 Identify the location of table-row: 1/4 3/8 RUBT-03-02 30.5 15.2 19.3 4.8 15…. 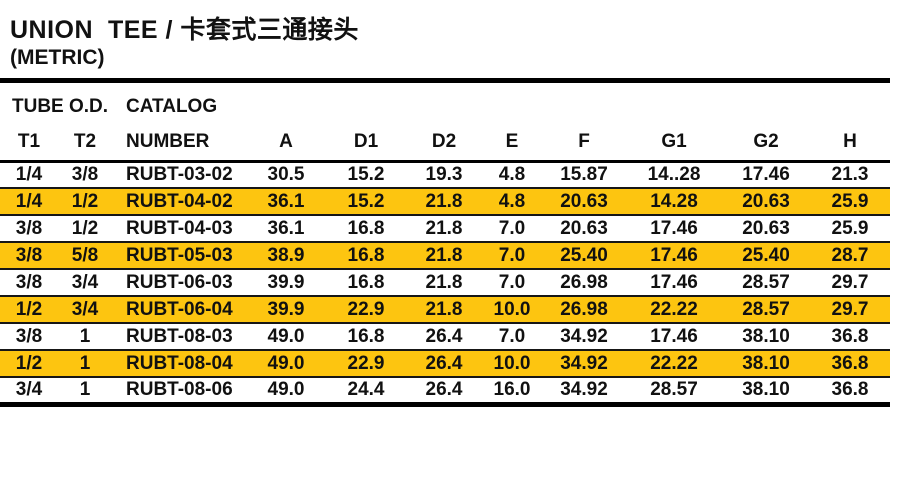
(445, 175).